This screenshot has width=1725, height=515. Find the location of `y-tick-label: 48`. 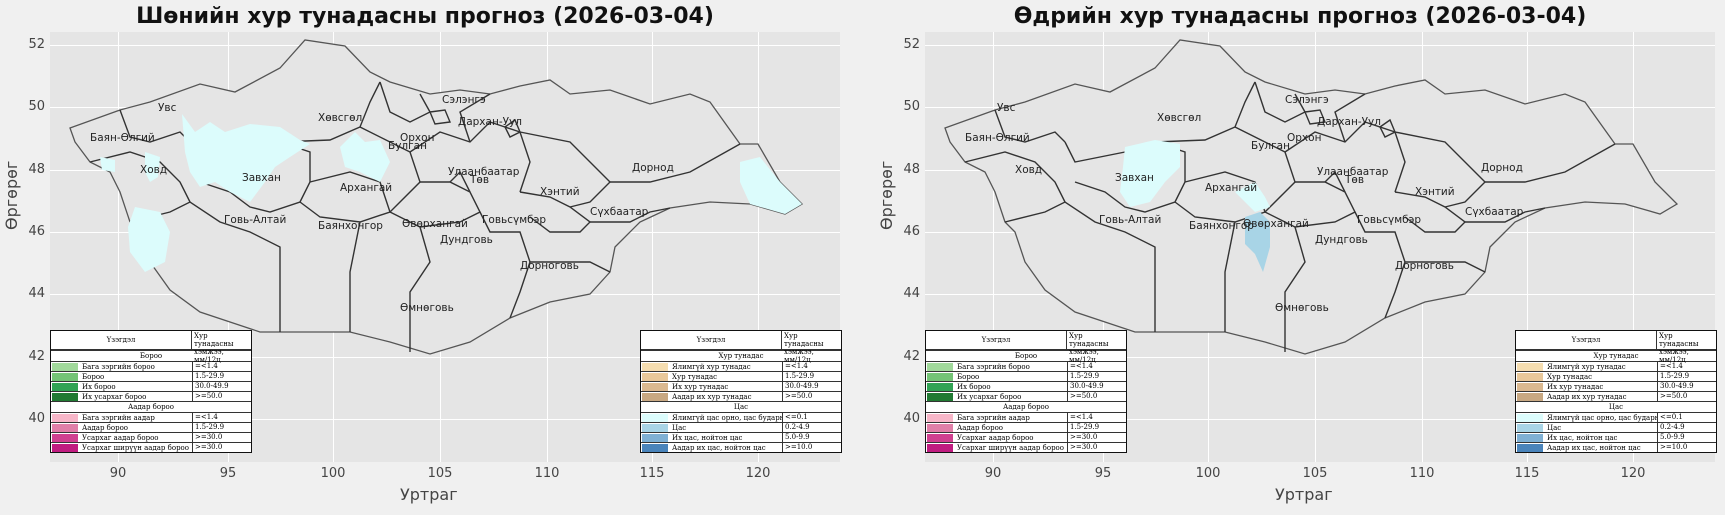

y-tick-label: 48 is located at coordinates (911, 169).